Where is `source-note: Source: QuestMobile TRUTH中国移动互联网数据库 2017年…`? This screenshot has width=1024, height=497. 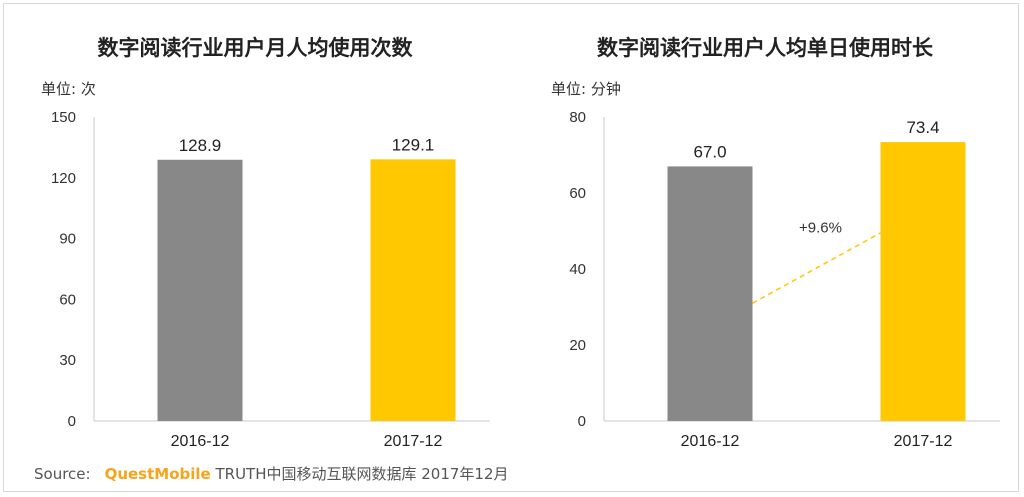
source-note: Source: QuestMobile TRUTH中国移动互联网数据库 2017年… is located at coordinates (271, 473).